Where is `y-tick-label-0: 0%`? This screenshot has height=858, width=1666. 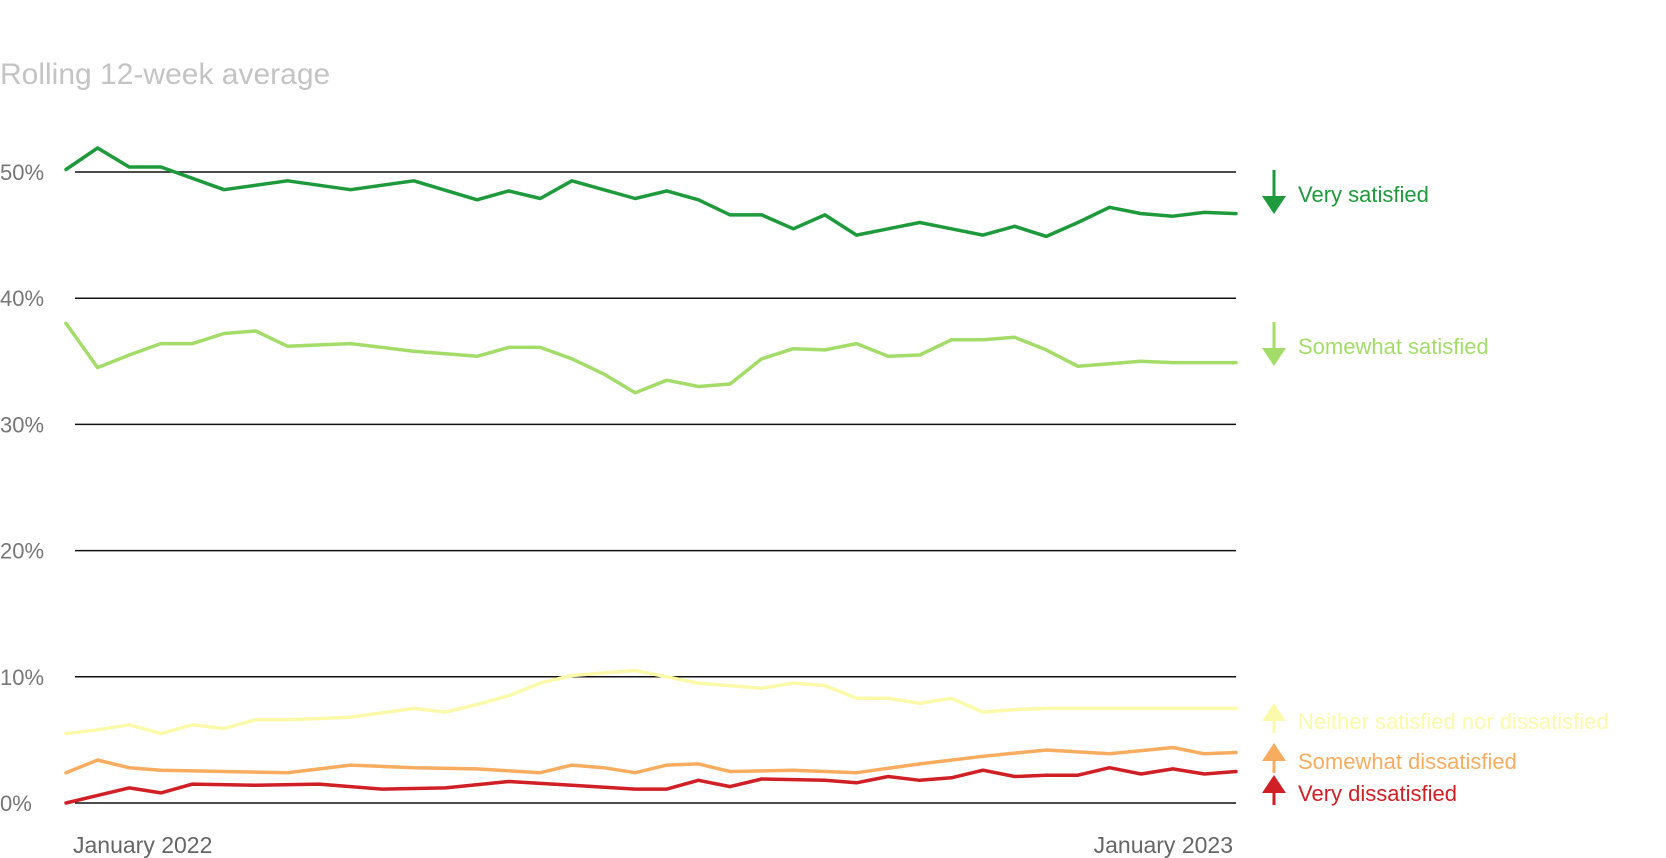
y-tick-label-0: 0% is located at coordinates (16, 803).